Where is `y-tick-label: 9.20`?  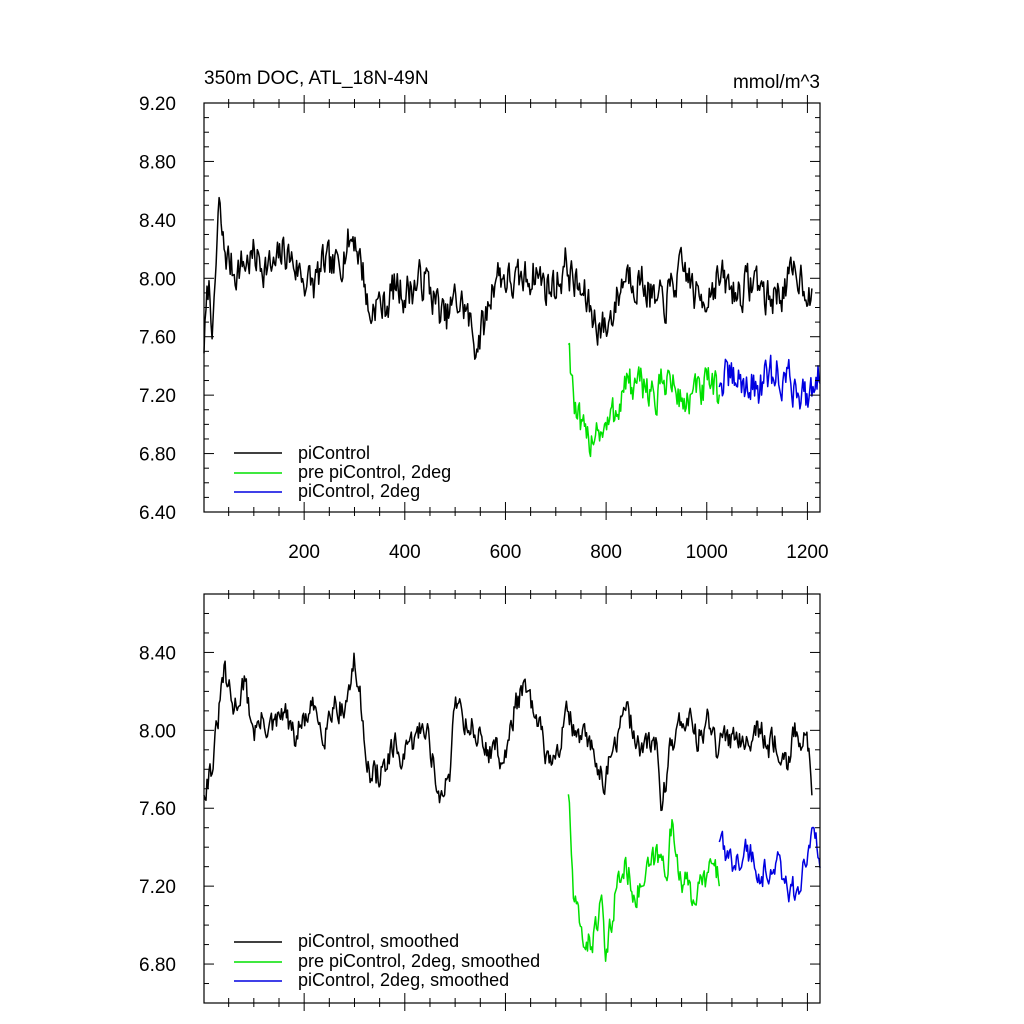
y-tick-label: 9.20 is located at coordinates (157, 104).